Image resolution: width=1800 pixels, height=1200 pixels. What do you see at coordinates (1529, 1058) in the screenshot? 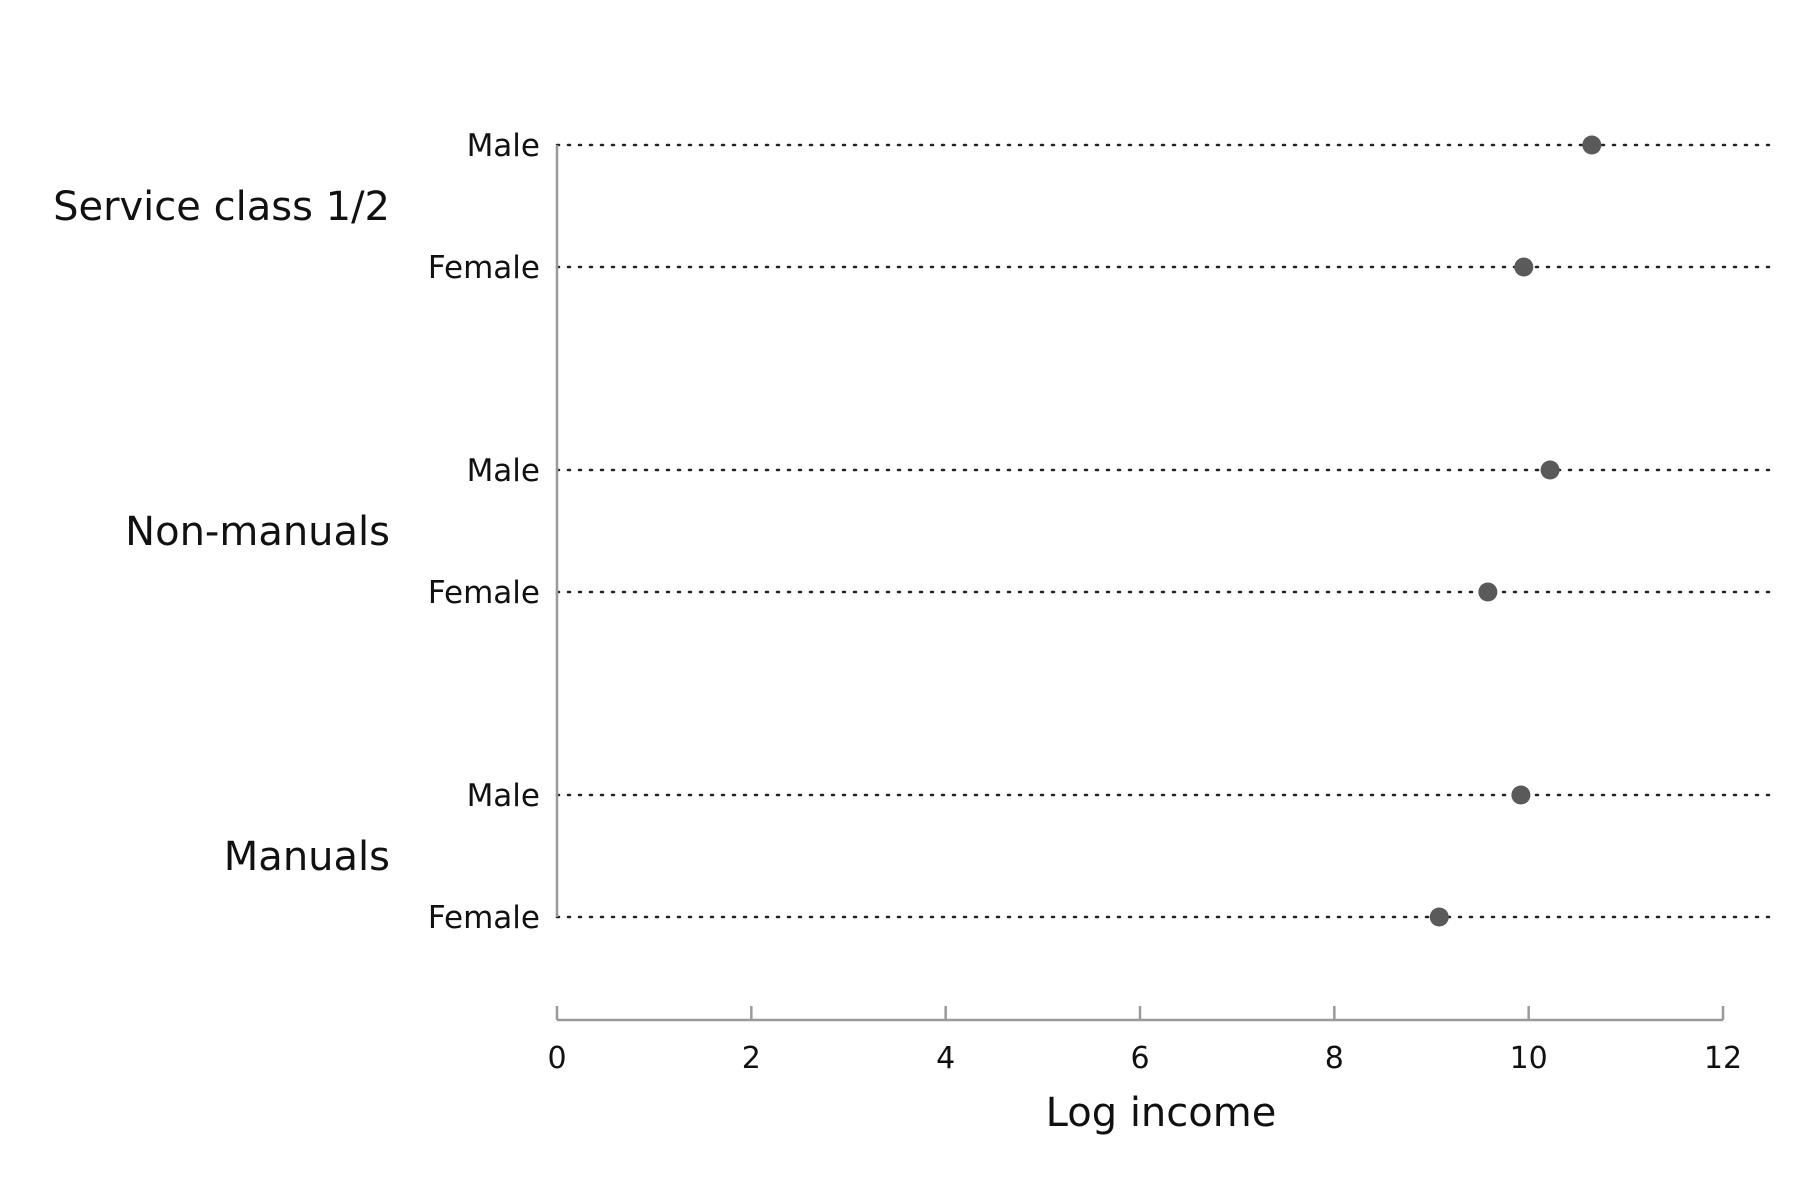
I see `x-tick-label: 10` at bounding box center [1529, 1058].